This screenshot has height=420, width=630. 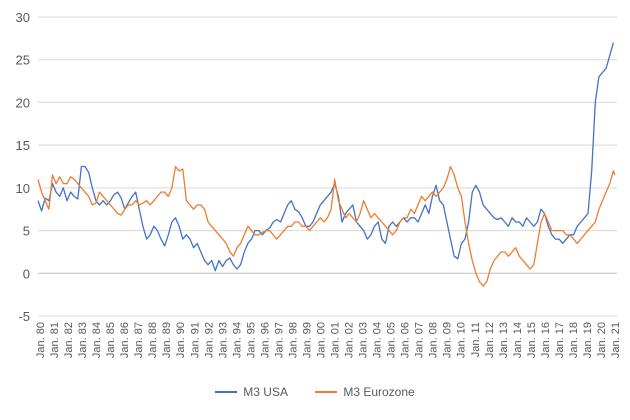 What do you see at coordinates (392, 340) in the screenshot?
I see `x-tick-label: Jan. 05` at bounding box center [392, 340].